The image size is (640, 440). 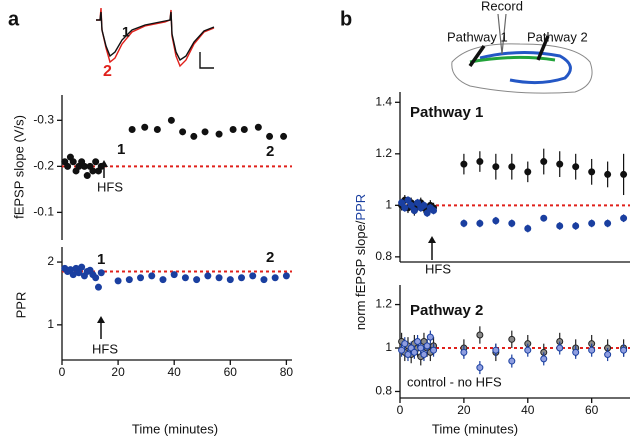 I want to click on annotation: control - no HFS, so click(x=454, y=381).